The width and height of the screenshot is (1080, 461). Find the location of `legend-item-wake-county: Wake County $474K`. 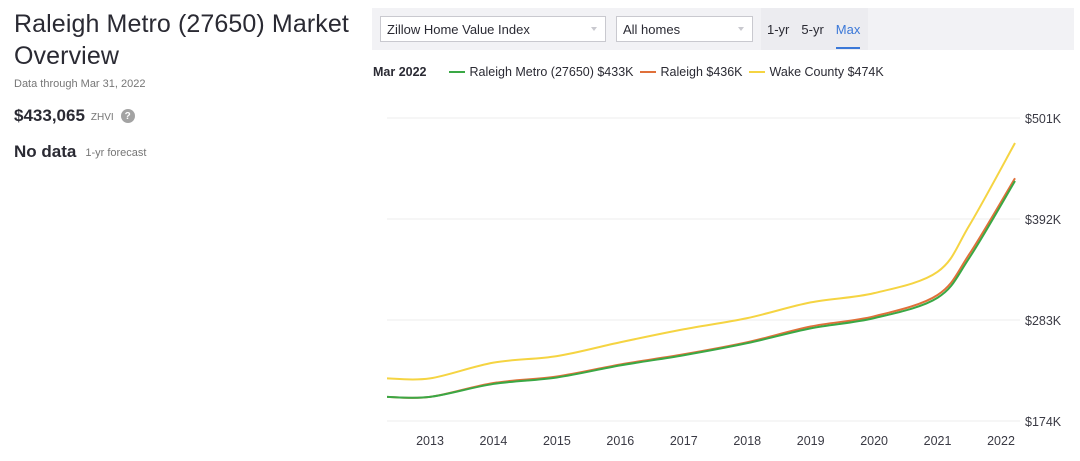

legend-item-wake-county: Wake County $474K is located at coordinates (816, 72).